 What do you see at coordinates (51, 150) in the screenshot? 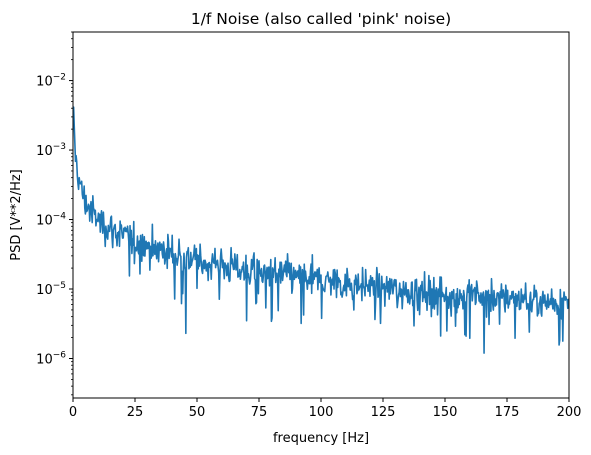
I see `y-tick-label: 10⁻³` at bounding box center [51, 150].